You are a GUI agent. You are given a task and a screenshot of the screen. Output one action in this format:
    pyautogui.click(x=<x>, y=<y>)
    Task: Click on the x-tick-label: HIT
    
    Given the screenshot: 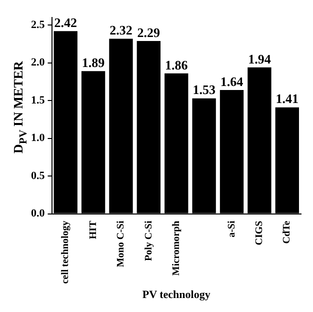 What is the action you would take?
    pyautogui.click(x=93, y=230)
    